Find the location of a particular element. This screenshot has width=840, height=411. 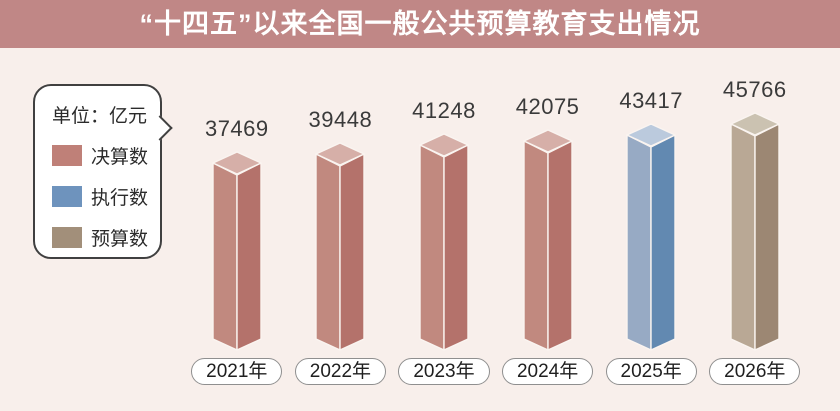

year-label: 2022年 is located at coordinates (340, 371).